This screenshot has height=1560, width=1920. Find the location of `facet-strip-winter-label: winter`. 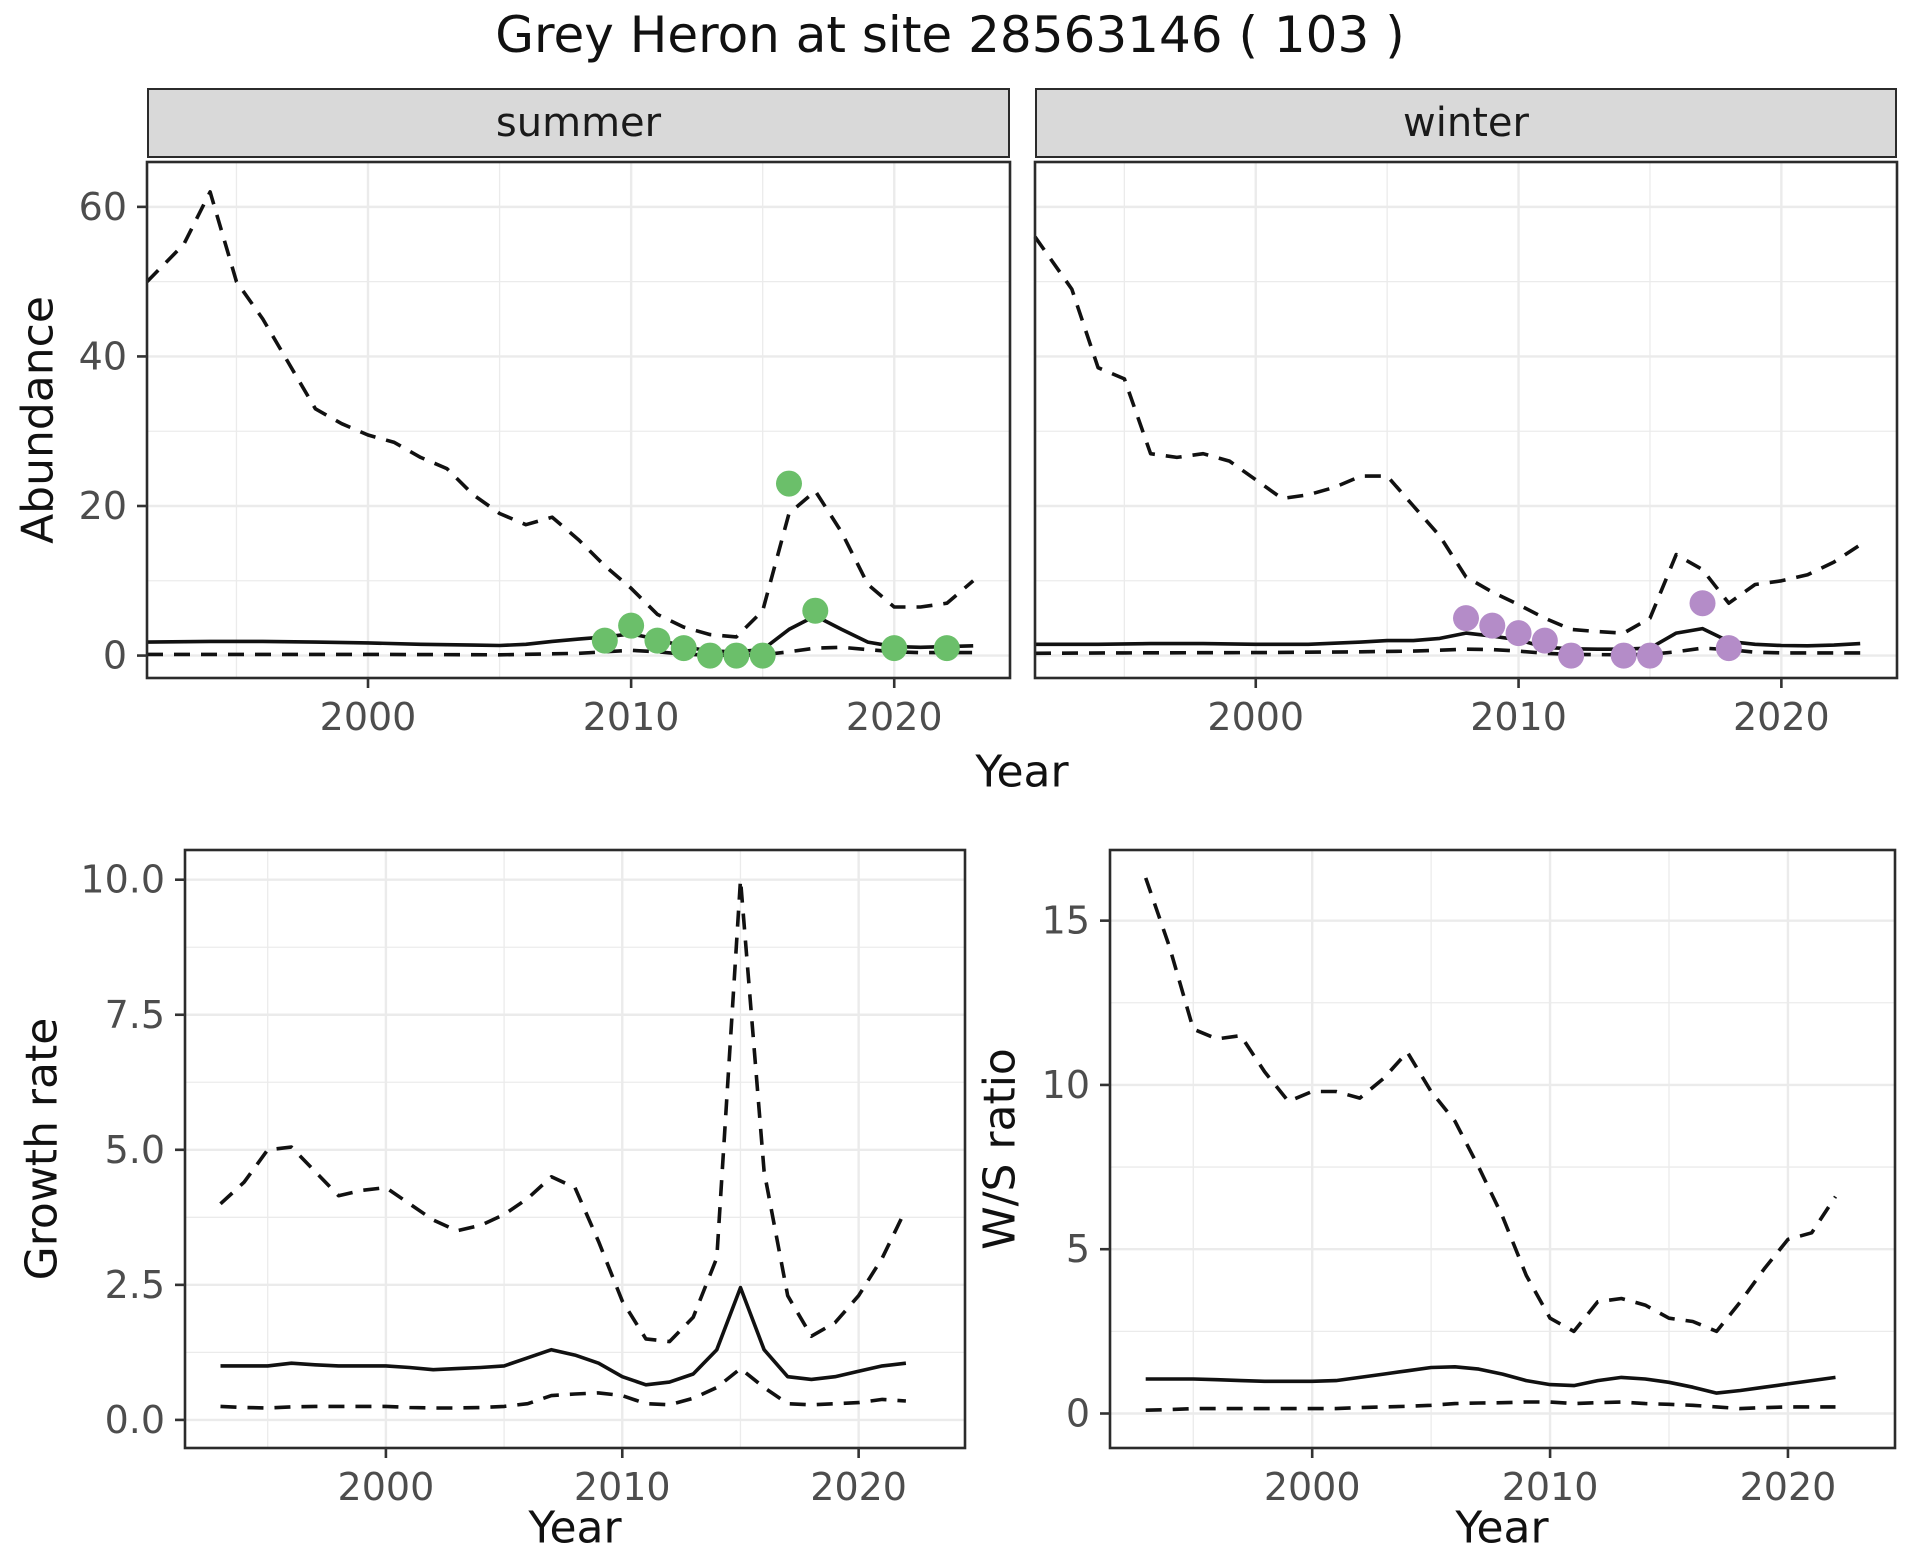

facet-strip-winter-label: winter is located at coordinates (1466, 123).